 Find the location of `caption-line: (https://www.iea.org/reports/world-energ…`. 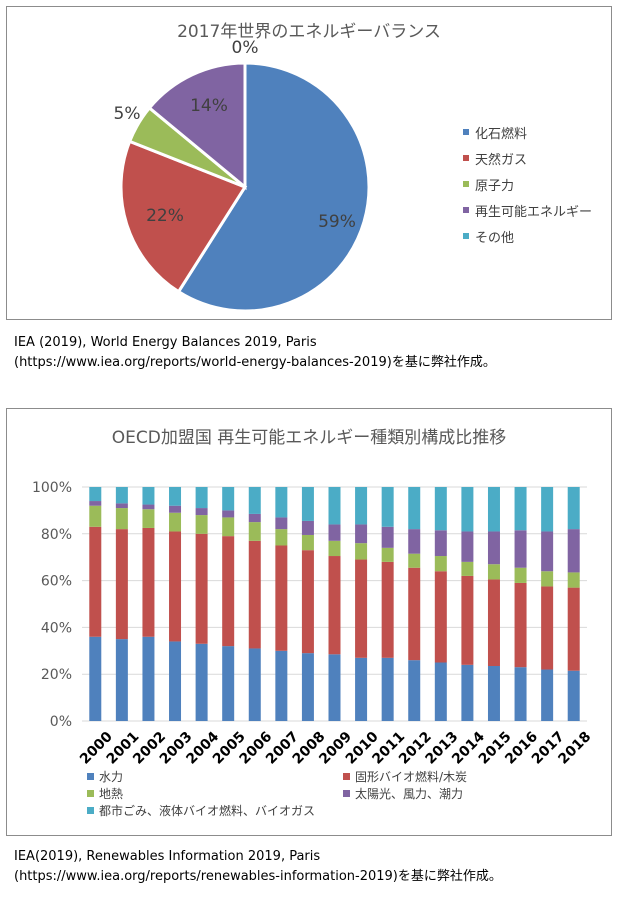

caption-line: (https://www.iea.org/reports/world-energ… is located at coordinates (255, 362).